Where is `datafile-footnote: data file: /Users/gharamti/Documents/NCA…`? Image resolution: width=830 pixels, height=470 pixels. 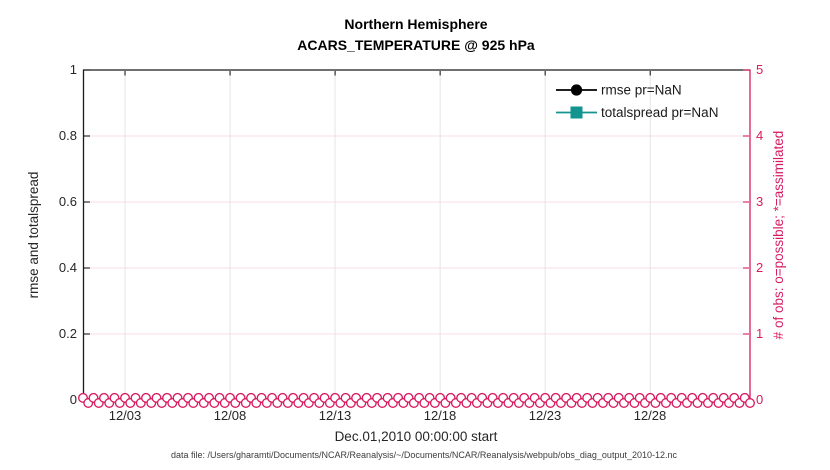
datafile-footnote: data file: /Users/gharamti/Documents/NCA… is located at coordinates (424, 455).